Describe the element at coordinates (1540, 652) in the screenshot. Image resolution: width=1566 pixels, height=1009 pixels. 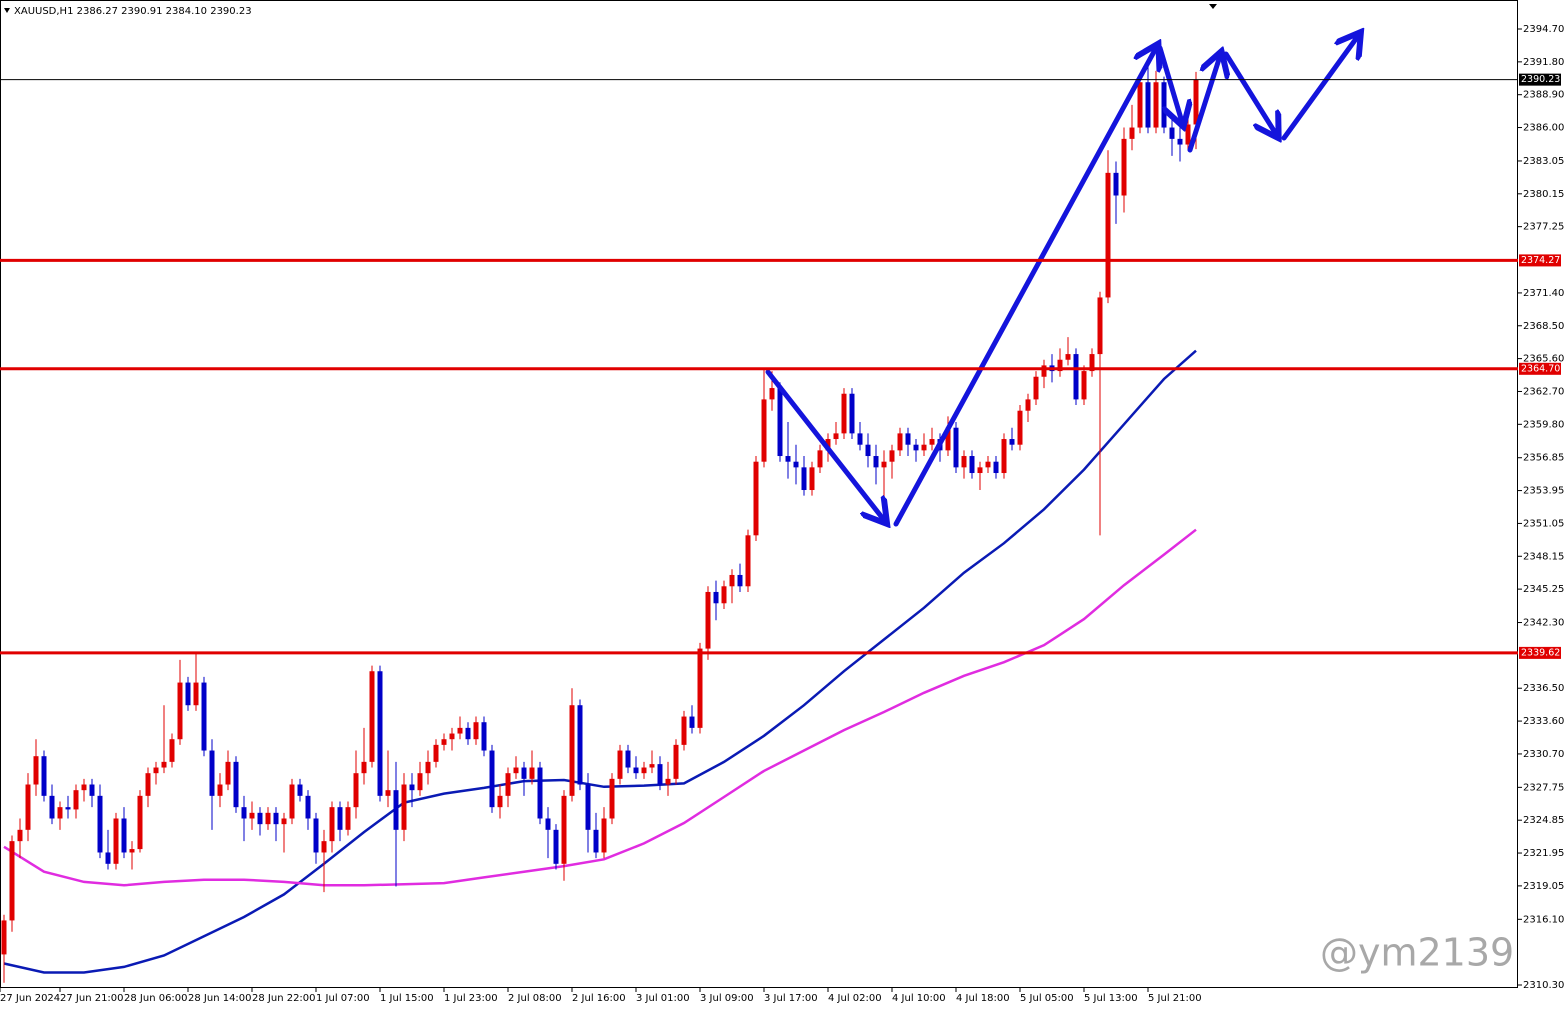
I see `level-label: 2339.62` at that location.